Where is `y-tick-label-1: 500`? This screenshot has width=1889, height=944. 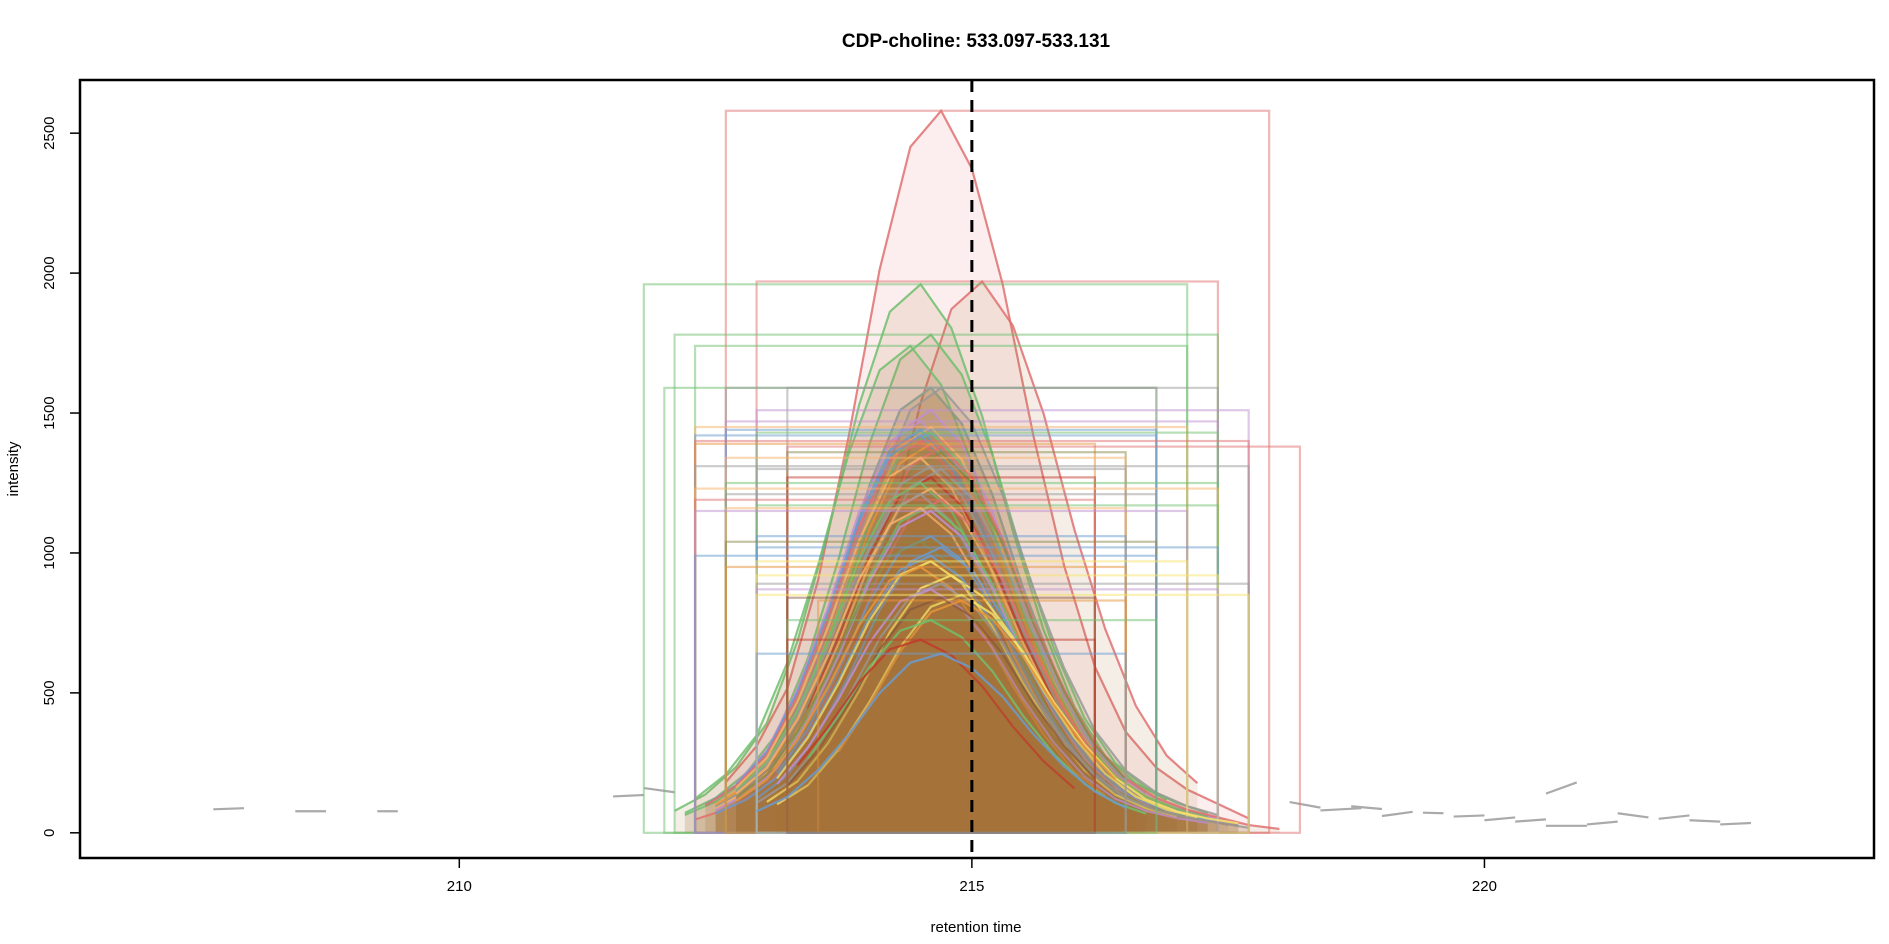 y-tick-label-1: 500 is located at coordinates (49, 692).